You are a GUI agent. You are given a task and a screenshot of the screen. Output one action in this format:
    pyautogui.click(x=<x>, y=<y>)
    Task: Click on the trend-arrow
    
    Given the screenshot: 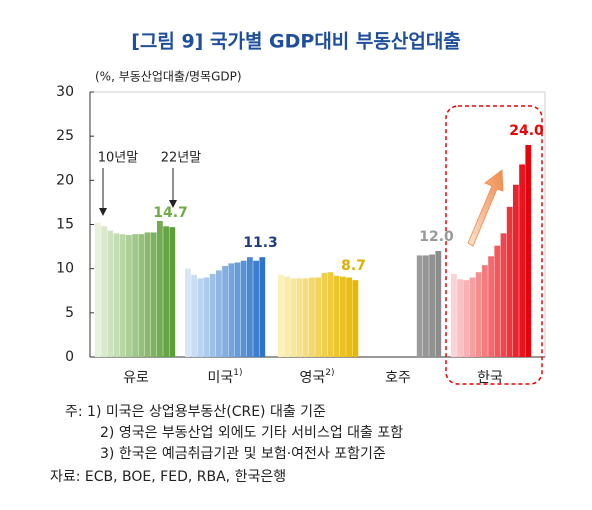 What is the action you would take?
    pyautogui.click(x=485, y=208)
    